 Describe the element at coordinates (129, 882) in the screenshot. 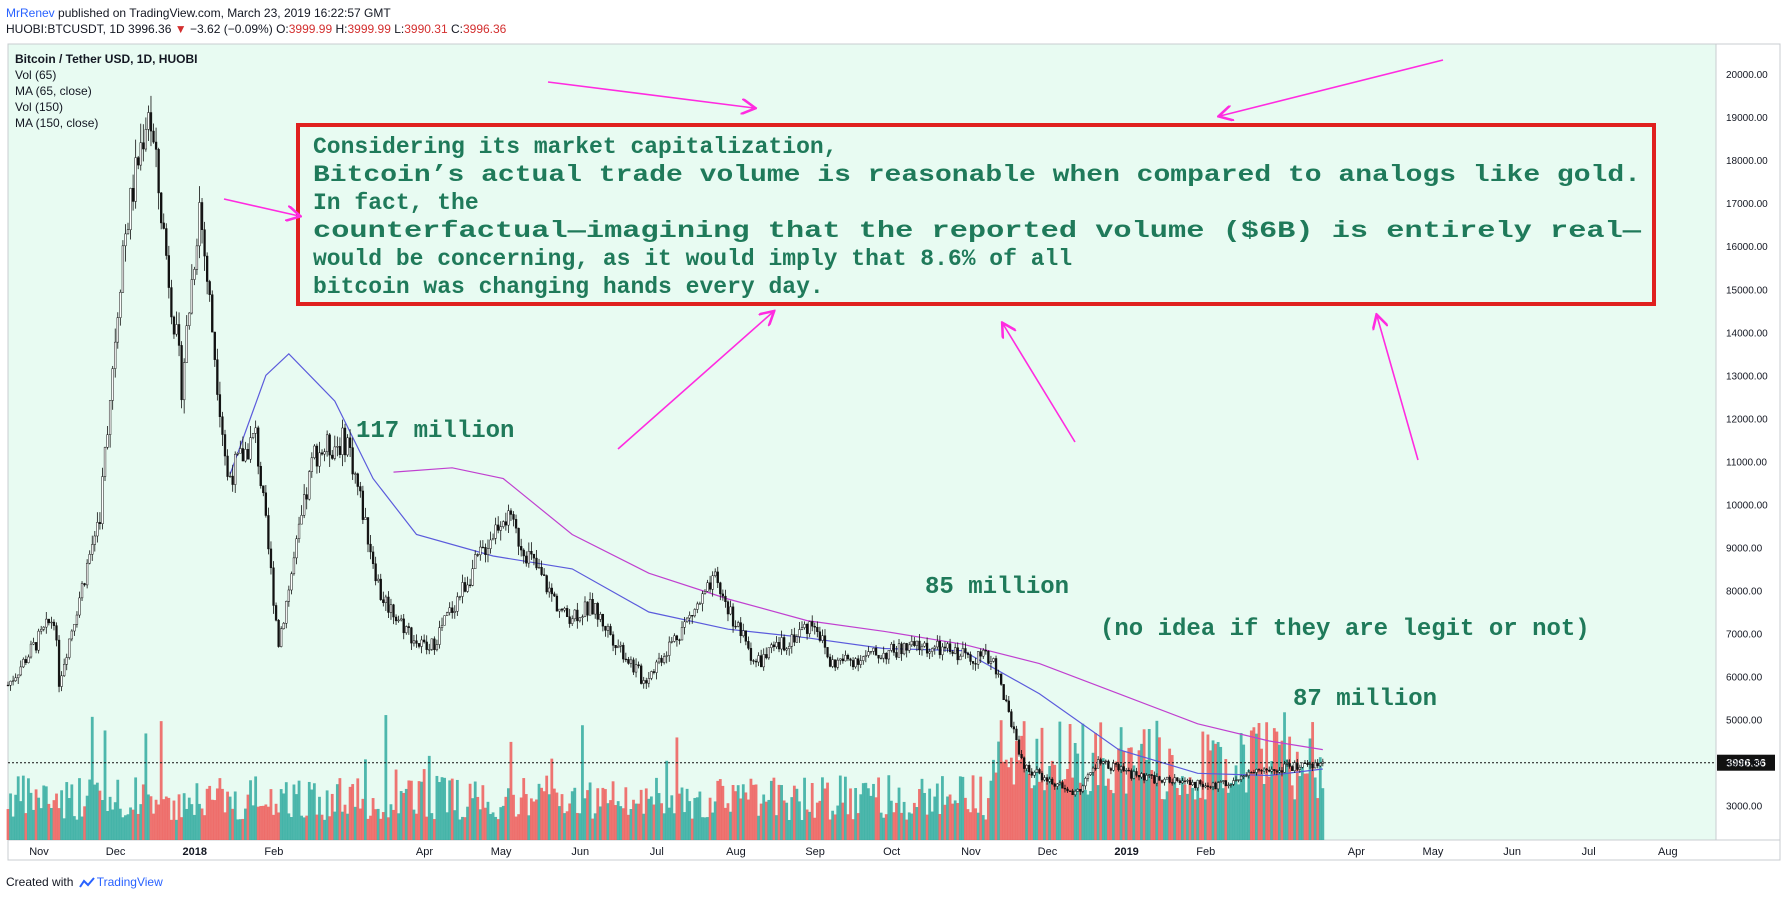

I see `tradingview-brand: TradingView` at that location.